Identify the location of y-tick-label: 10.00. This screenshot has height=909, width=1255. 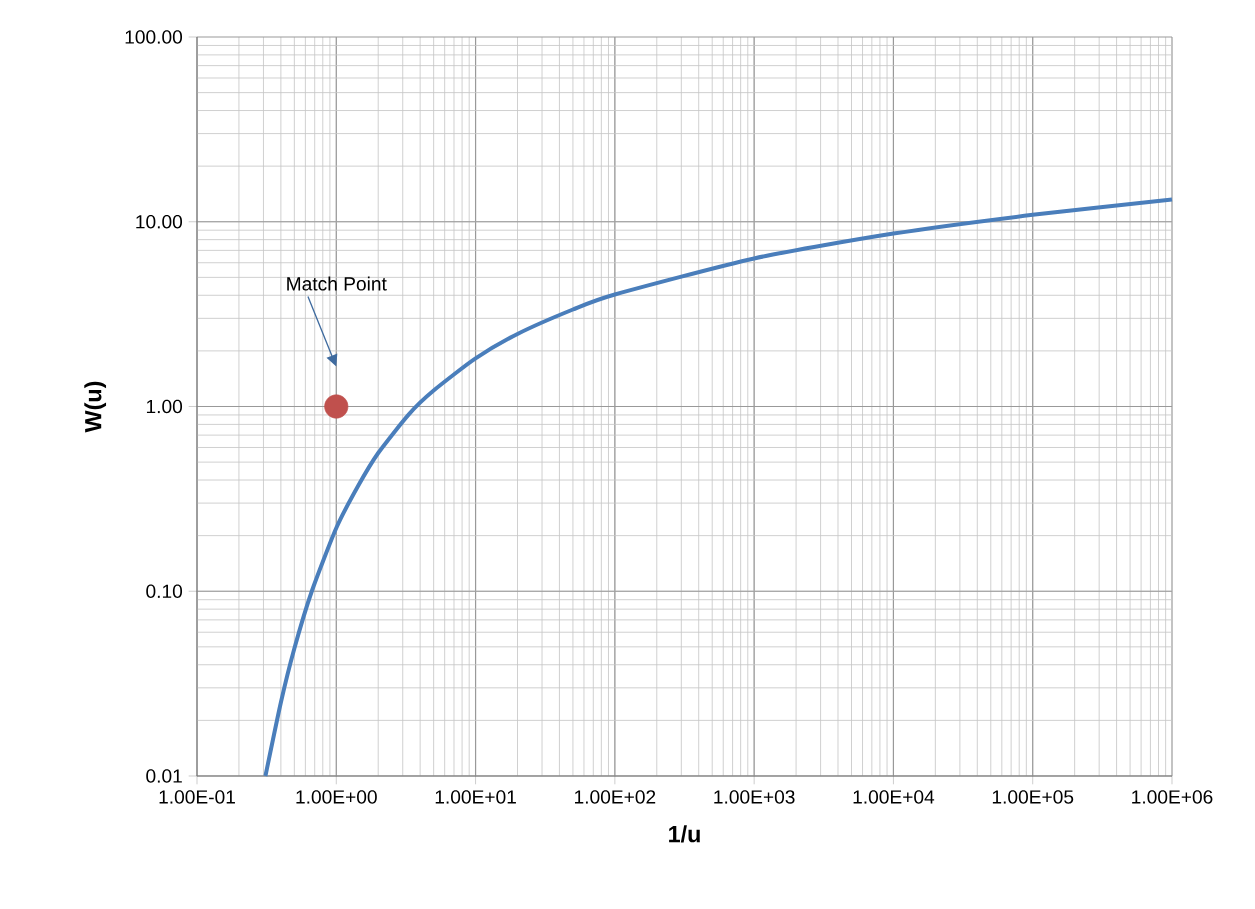
(159, 221).